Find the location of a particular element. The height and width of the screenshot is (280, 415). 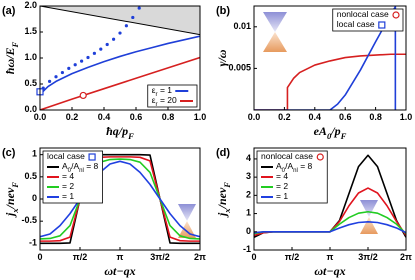

y-tick-label: -0.5 is located at coordinates (29, 221).